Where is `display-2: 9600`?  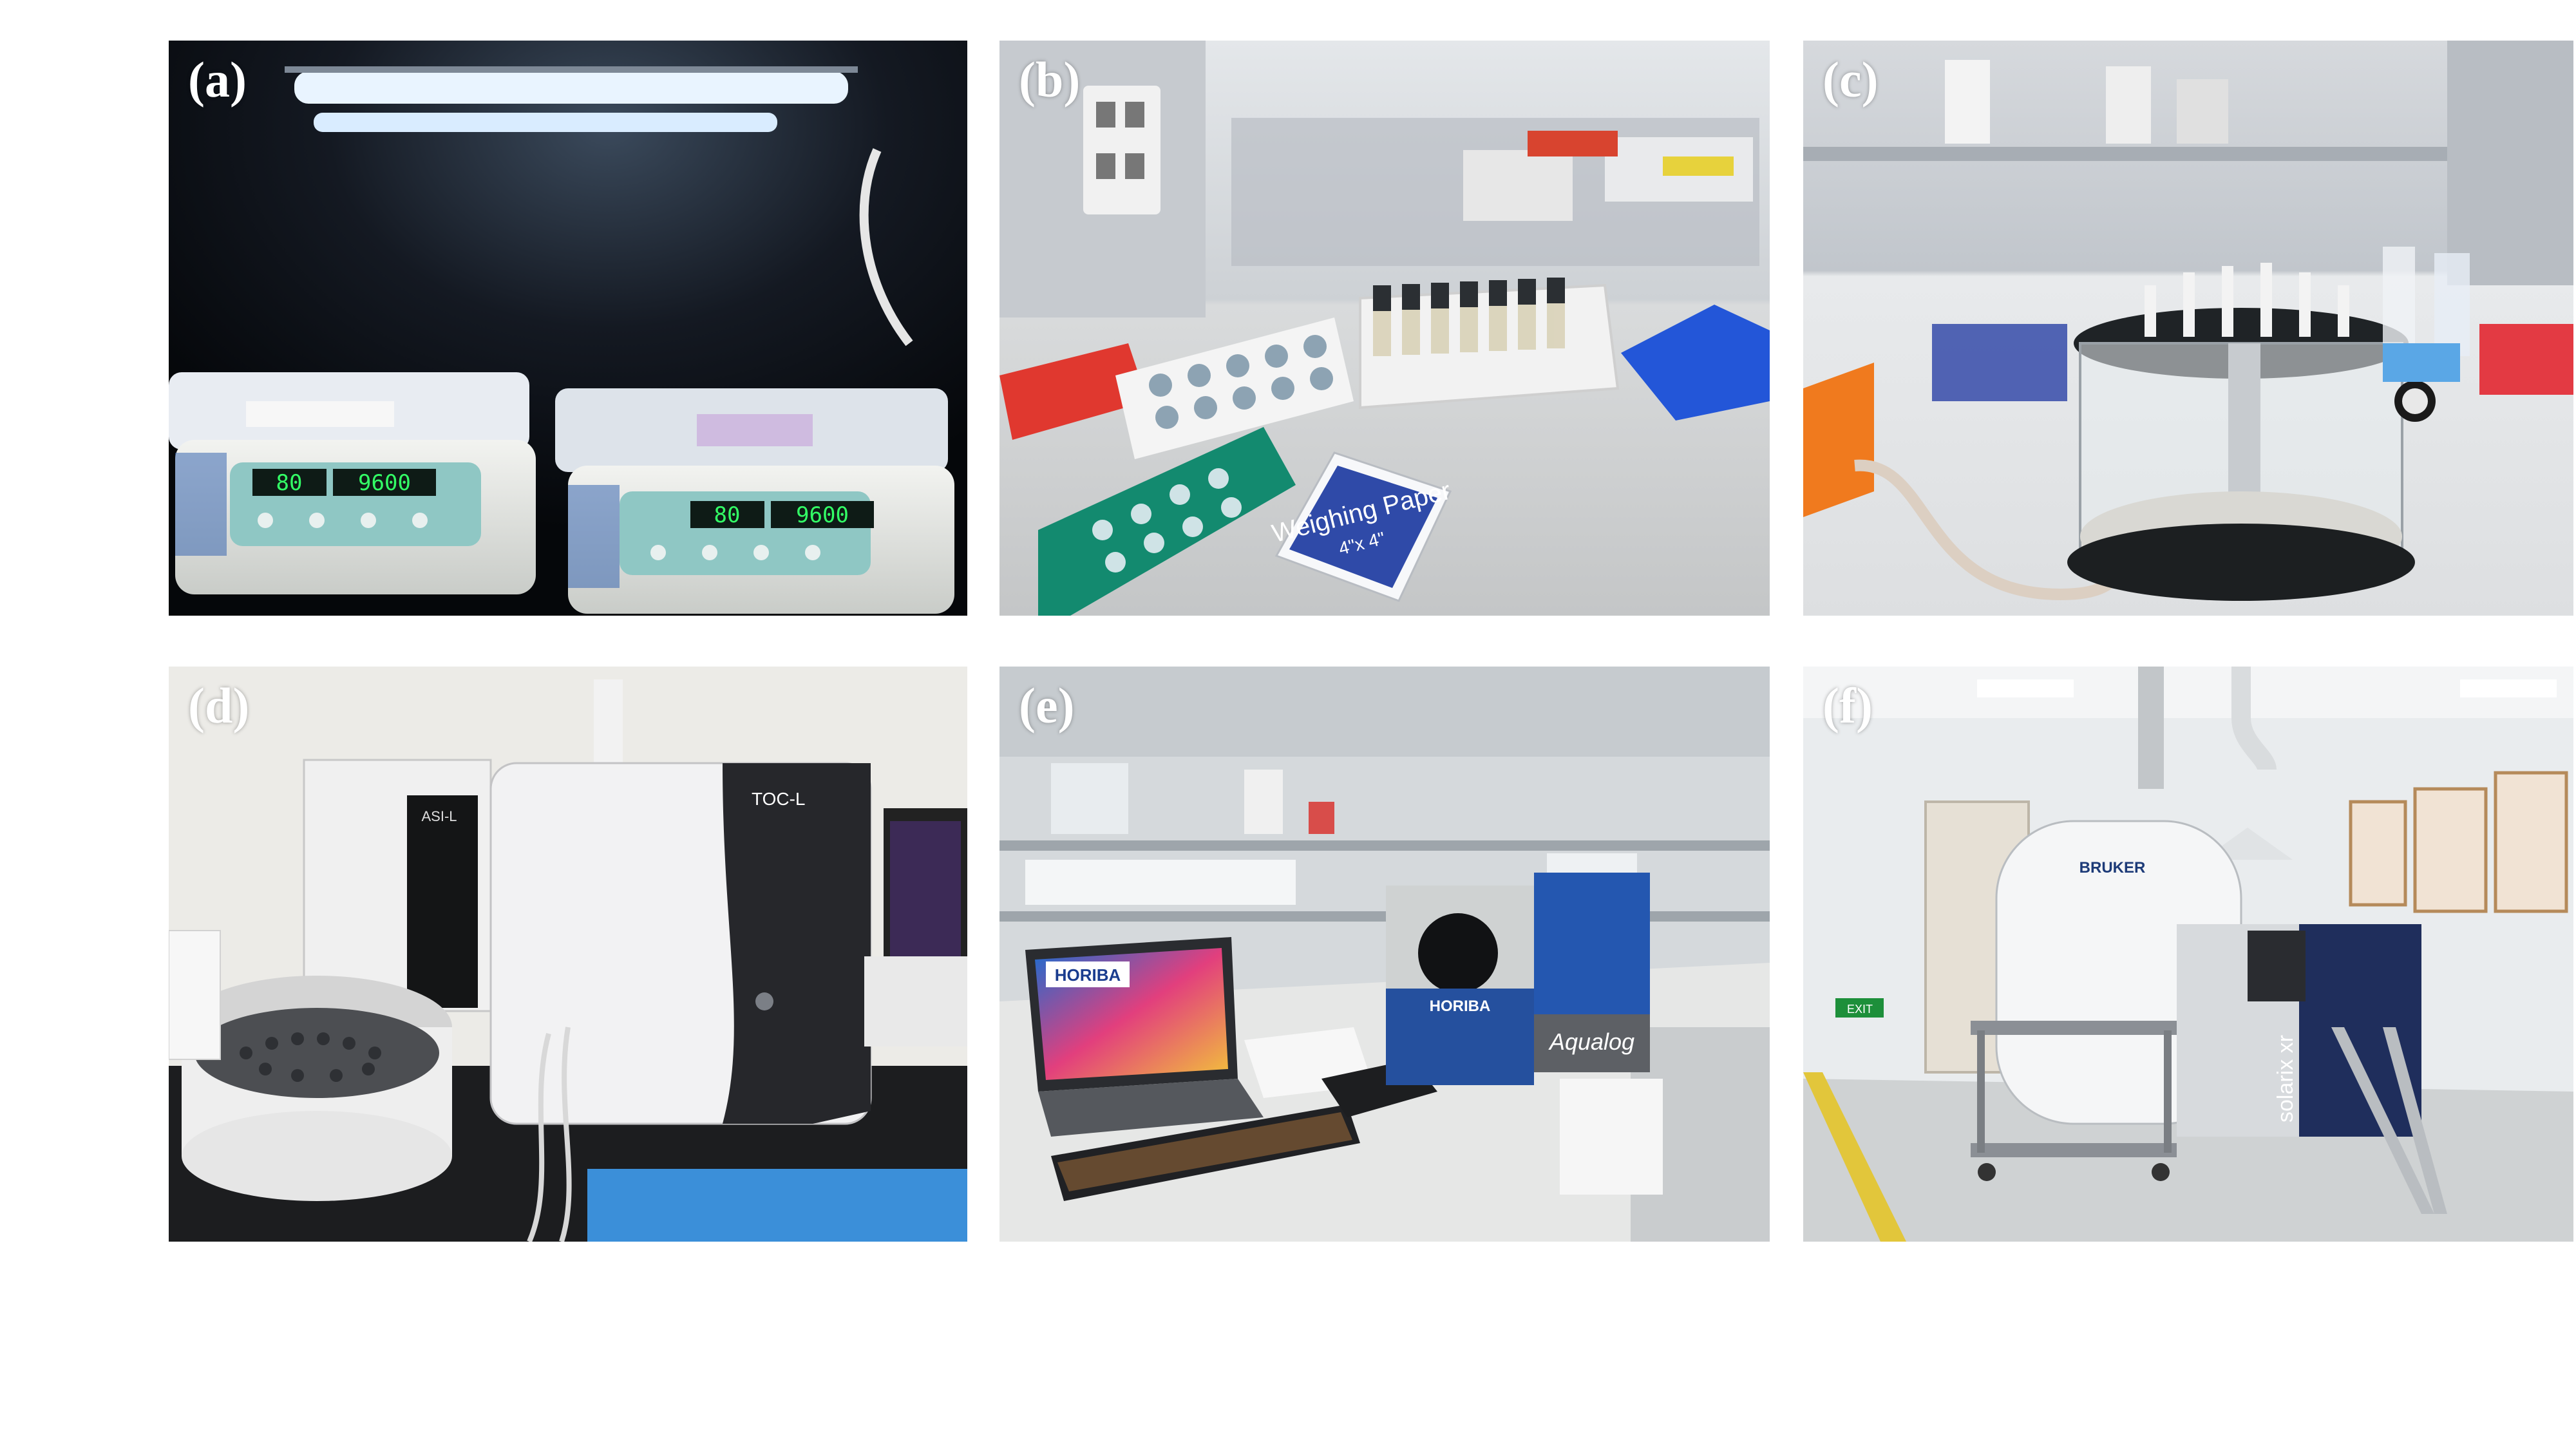 display-2: 9600 is located at coordinates (384, 483).